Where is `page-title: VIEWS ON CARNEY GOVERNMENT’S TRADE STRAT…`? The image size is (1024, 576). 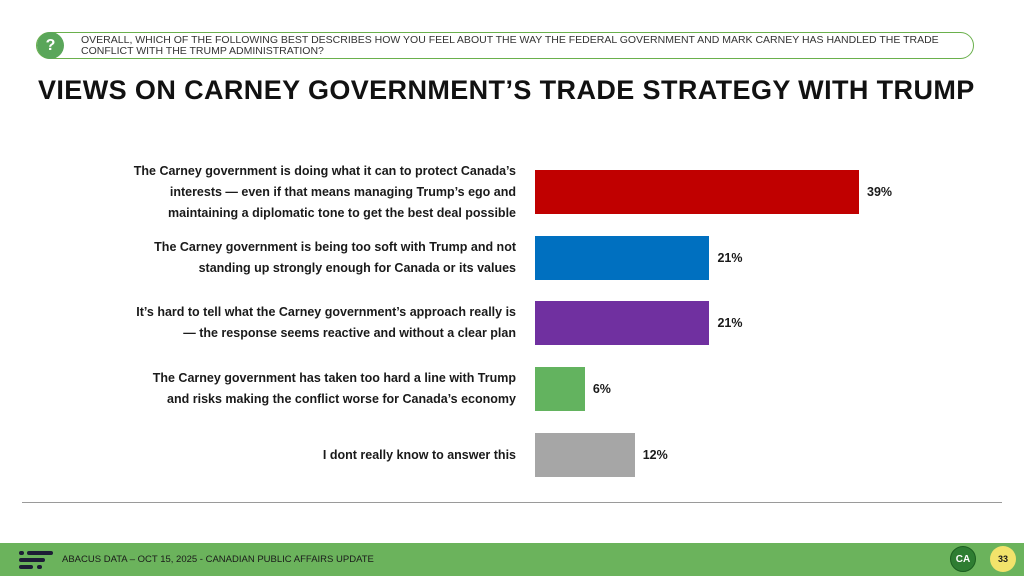 page-title: VIEWS ON CARNEY GOVERNMENT’S TRADE STRAT… is located at coordinates (506, 90).